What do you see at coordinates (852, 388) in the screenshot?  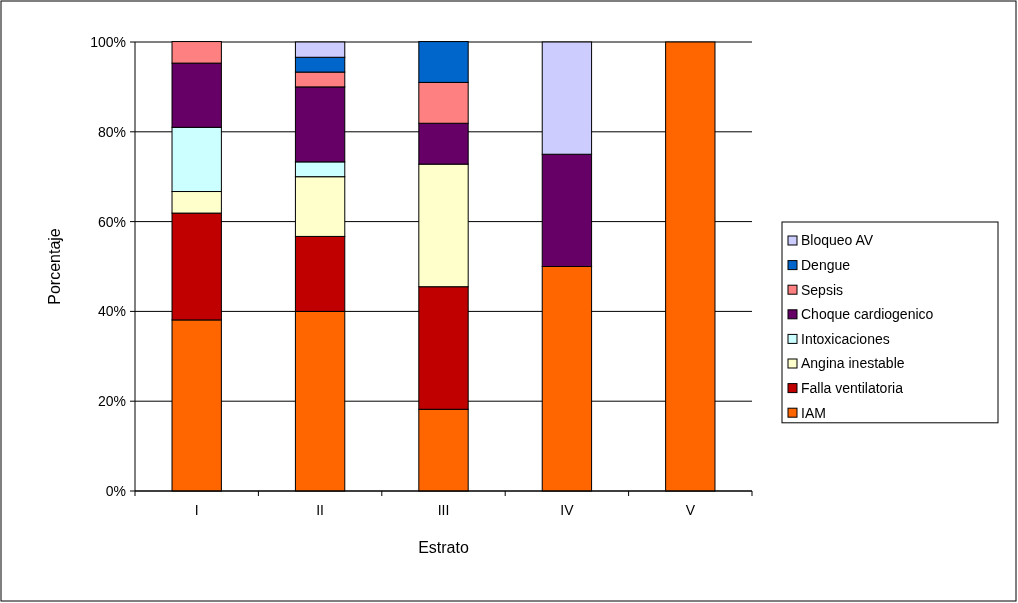 I see `legend-label: Falla ventilatoria` at bounding box center [852, 388].